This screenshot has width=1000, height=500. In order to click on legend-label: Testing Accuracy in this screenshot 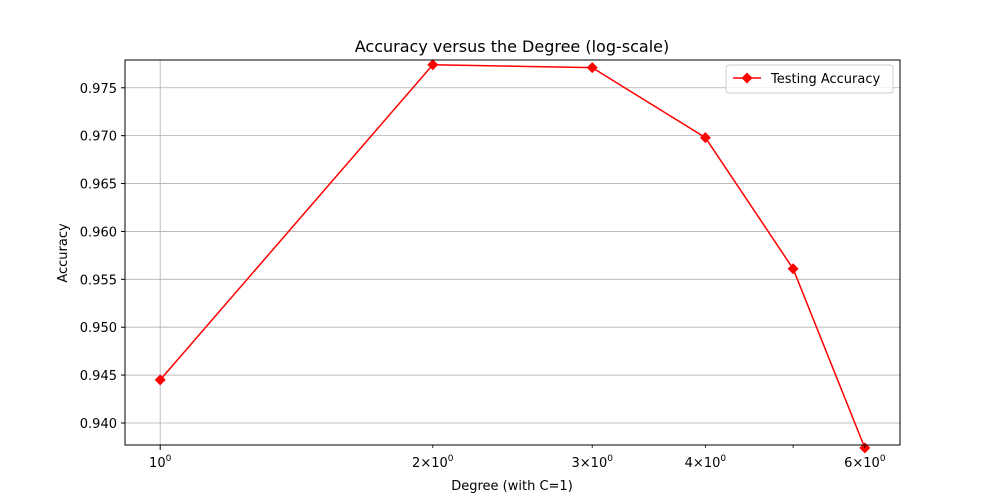, I will do `click(825, 79)`.